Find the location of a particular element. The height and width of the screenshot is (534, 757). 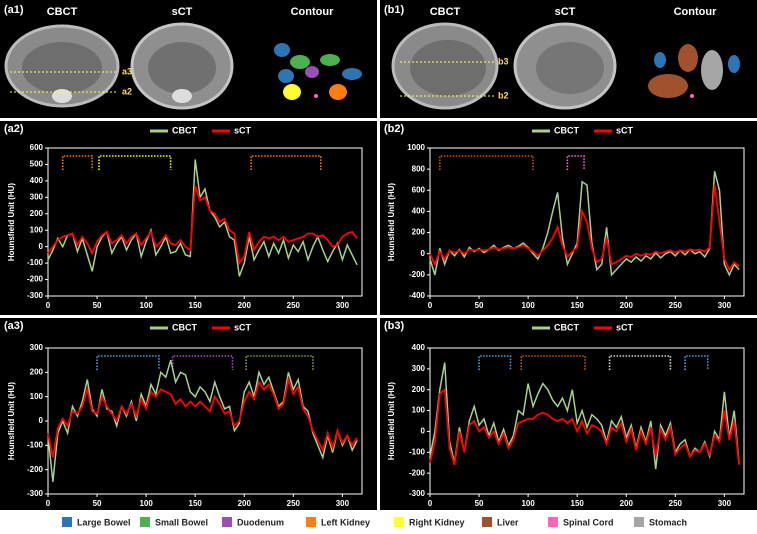

line-label: b2 is located at coordinates (503, 95).